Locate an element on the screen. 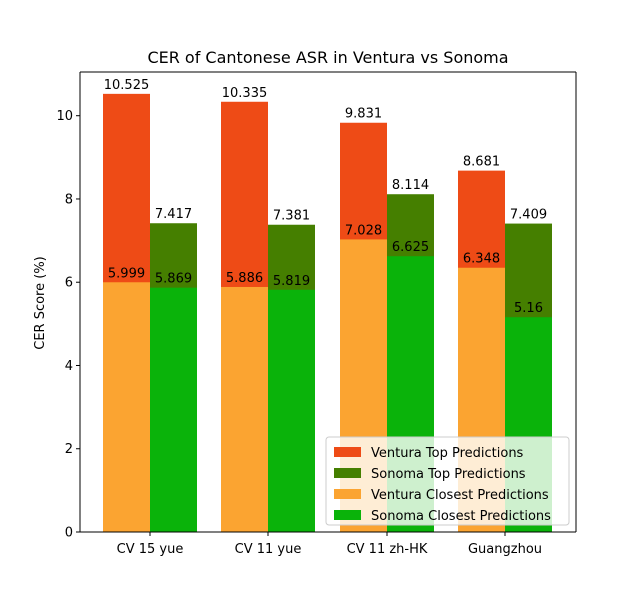 This screenshot has width=640, height=603. legend-label-3: Sonoma Closest Predictions is located at coordinates (461, 516).